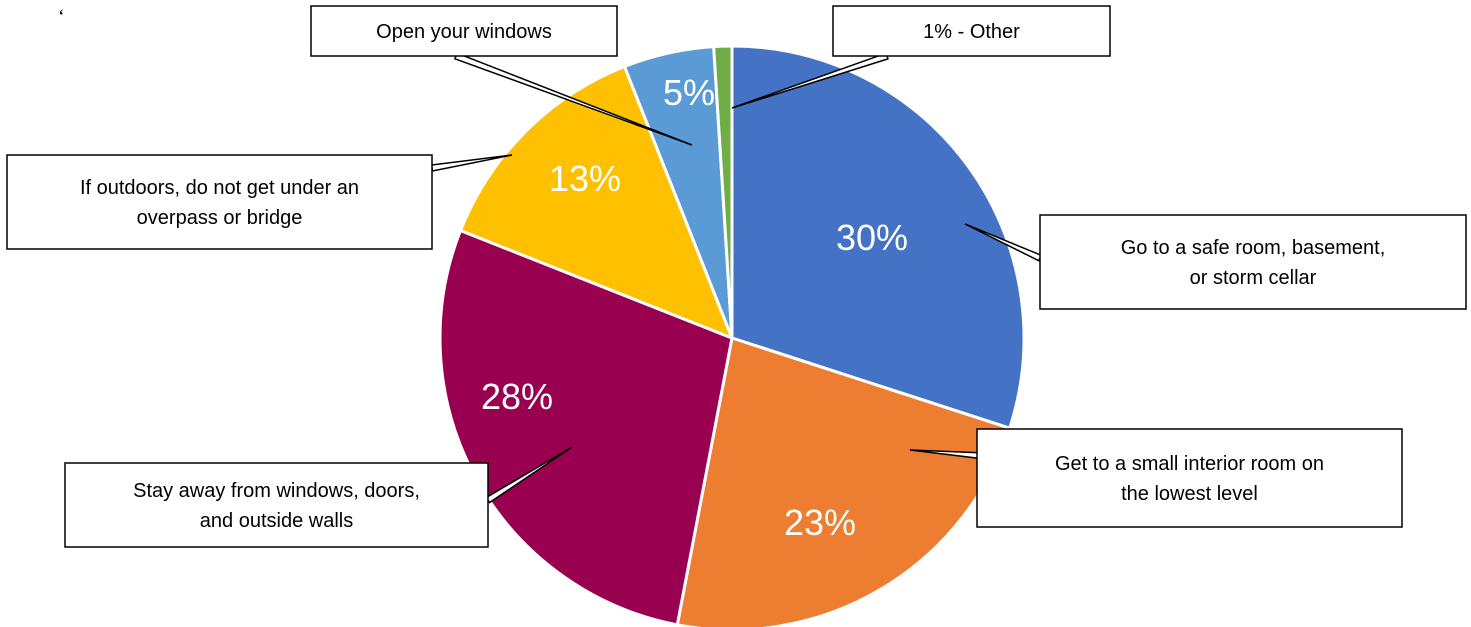  I want to click on callout-text-5-1: Open your windows, so click(464, 32).